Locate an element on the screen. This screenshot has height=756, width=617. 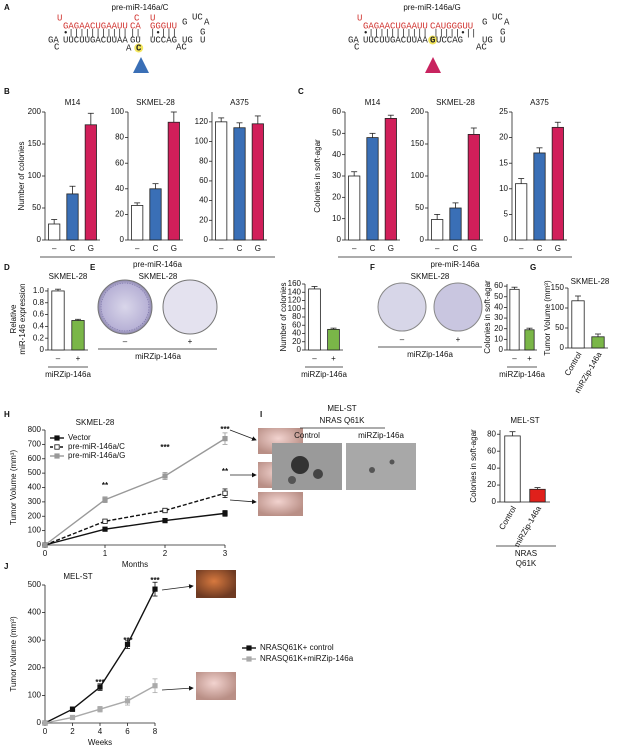
y-tick-label: 700 is located at coordinates (35, 443).